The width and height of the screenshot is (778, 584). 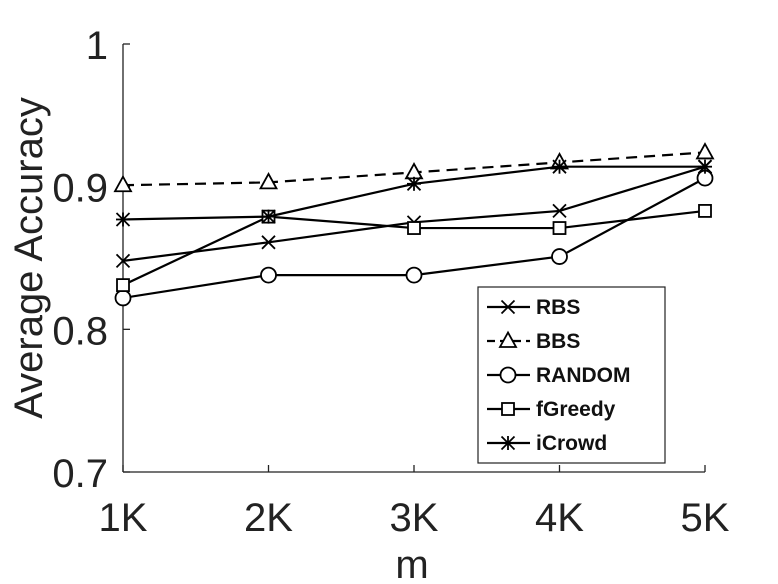 What do you see at coordinates (508, 443) in the screenshot?
I see `legend-marker-icrowd` at bounding box center [508, 443].